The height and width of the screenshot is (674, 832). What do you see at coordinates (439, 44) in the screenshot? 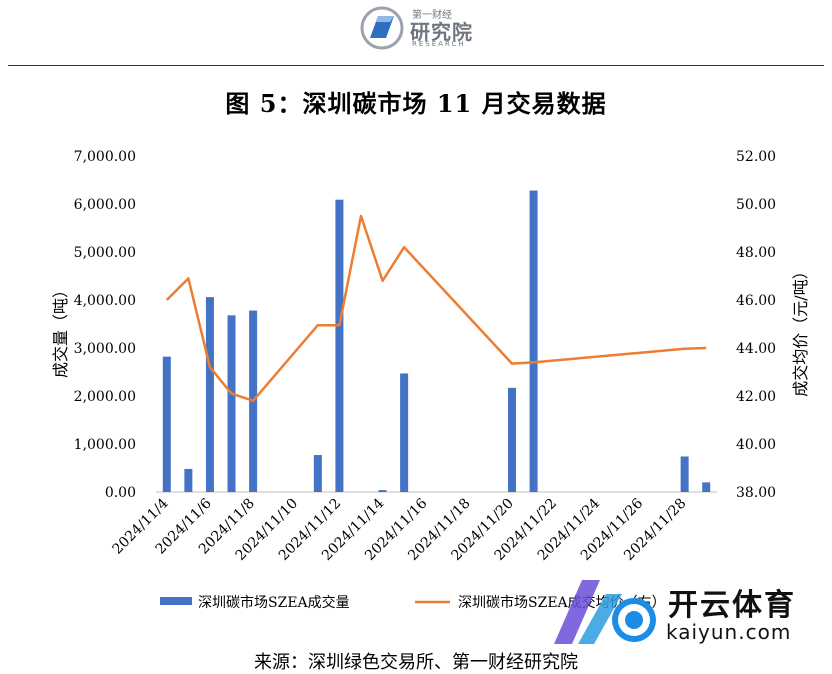
I see `logo-en-text: RESEARCH` at bounding box center [439, 44].